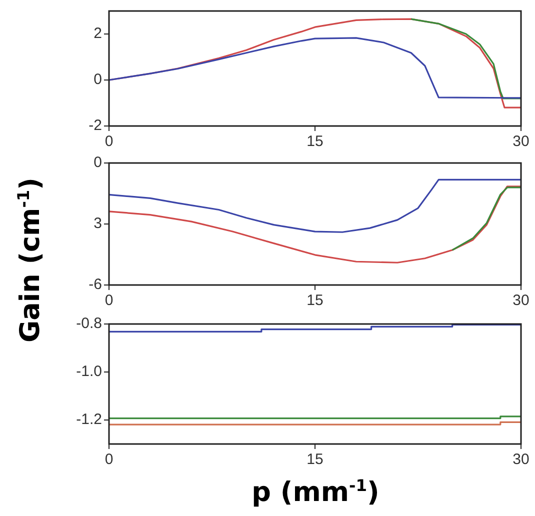  What do you see at coordinates (98, 33) in the screenshot?
I see `y-tick-label: 2` at bounding box center [98, 33].